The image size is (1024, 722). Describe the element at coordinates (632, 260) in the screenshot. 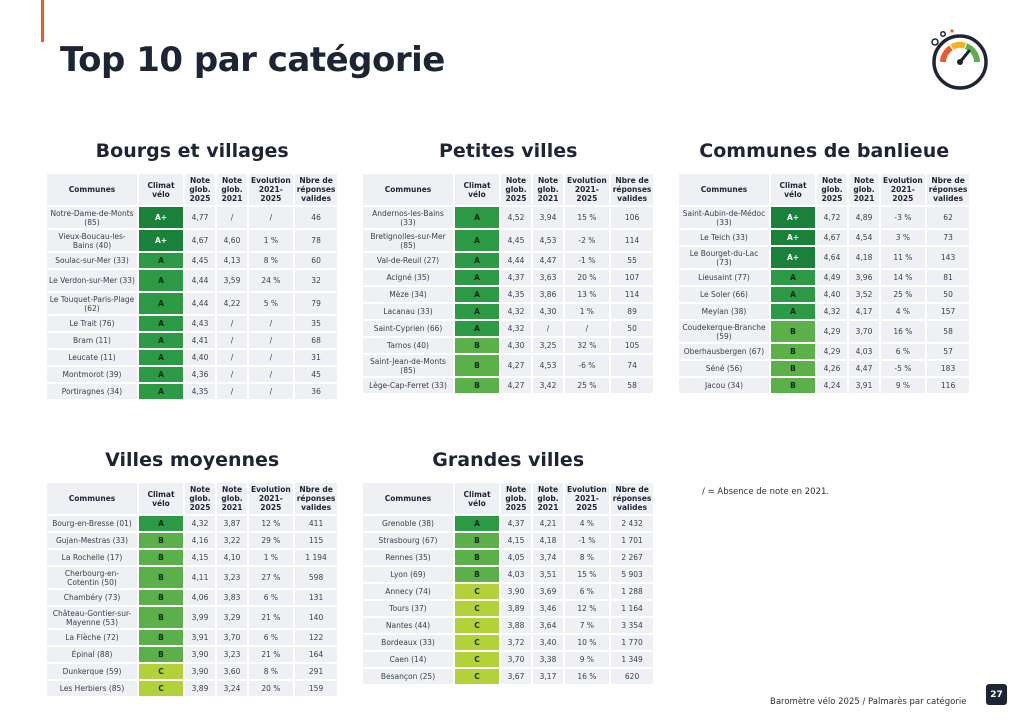

I see `responses-cell: 55` at that location.